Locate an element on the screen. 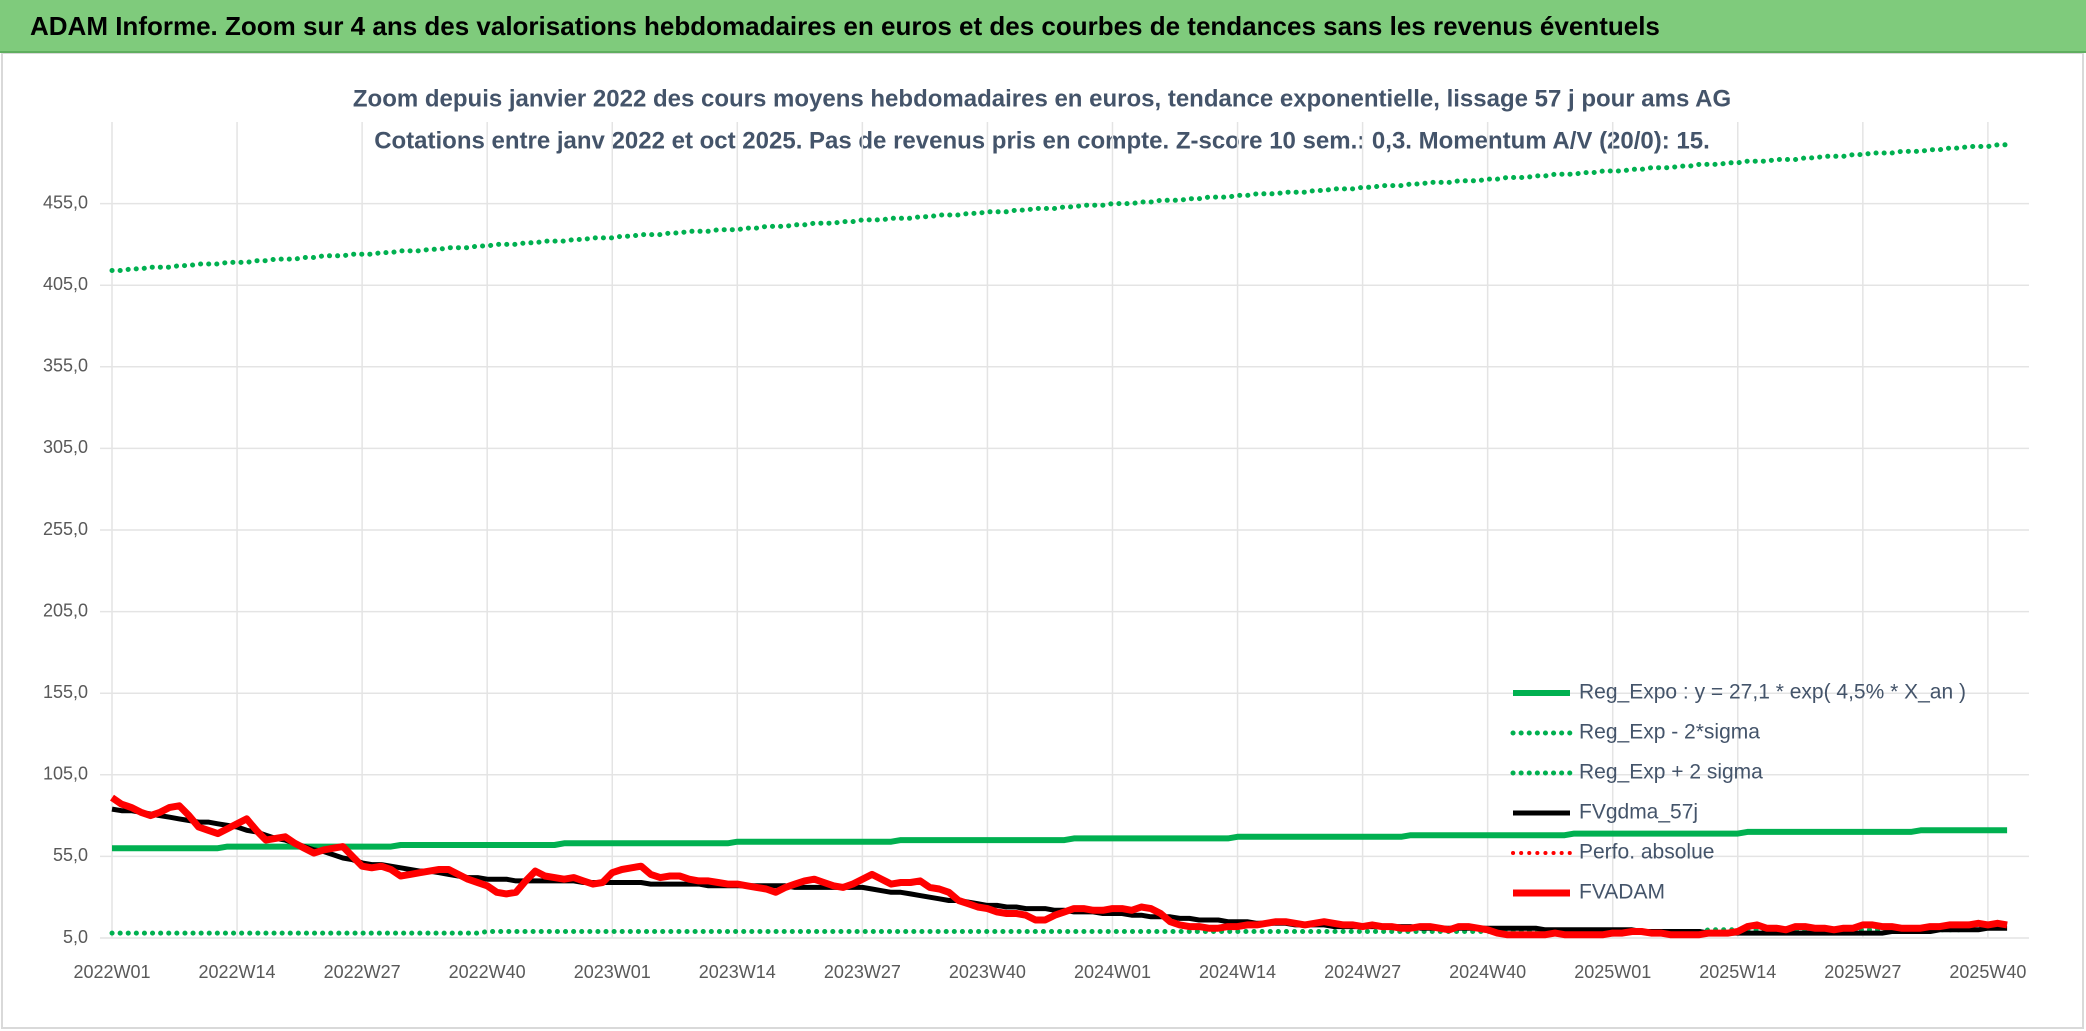 This screenshot has height=1031, width=2086. x-tick-label: 2023W14 is located at coordinates (737, 972).